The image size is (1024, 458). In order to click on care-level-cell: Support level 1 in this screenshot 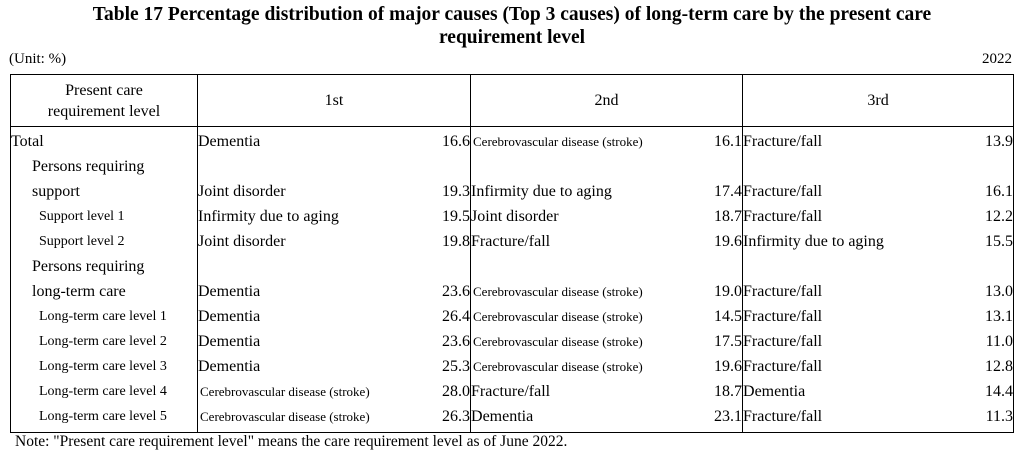, I will do `click(82, 216)`.